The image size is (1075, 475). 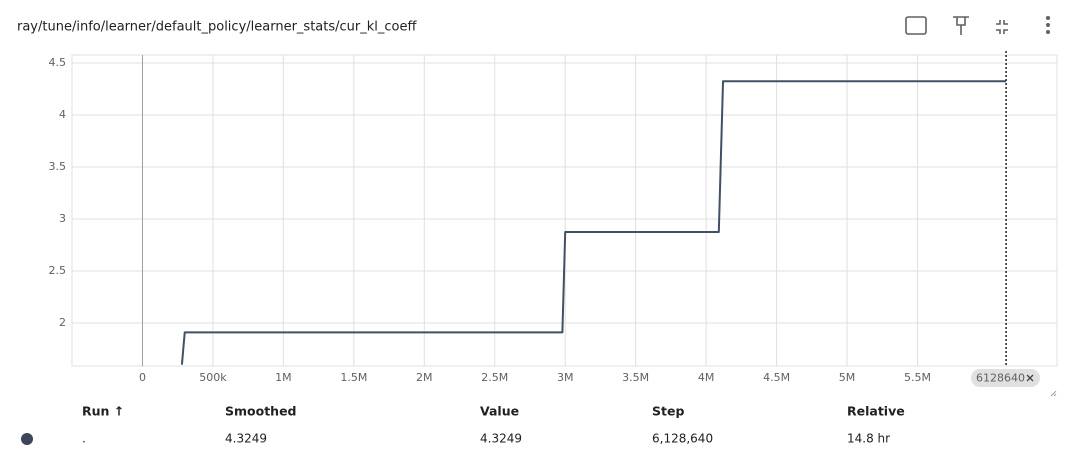 What do you see at coordinates (1053, 393) in the screenshot?
I see `resize-handle` at bounding box center [1053, 393].